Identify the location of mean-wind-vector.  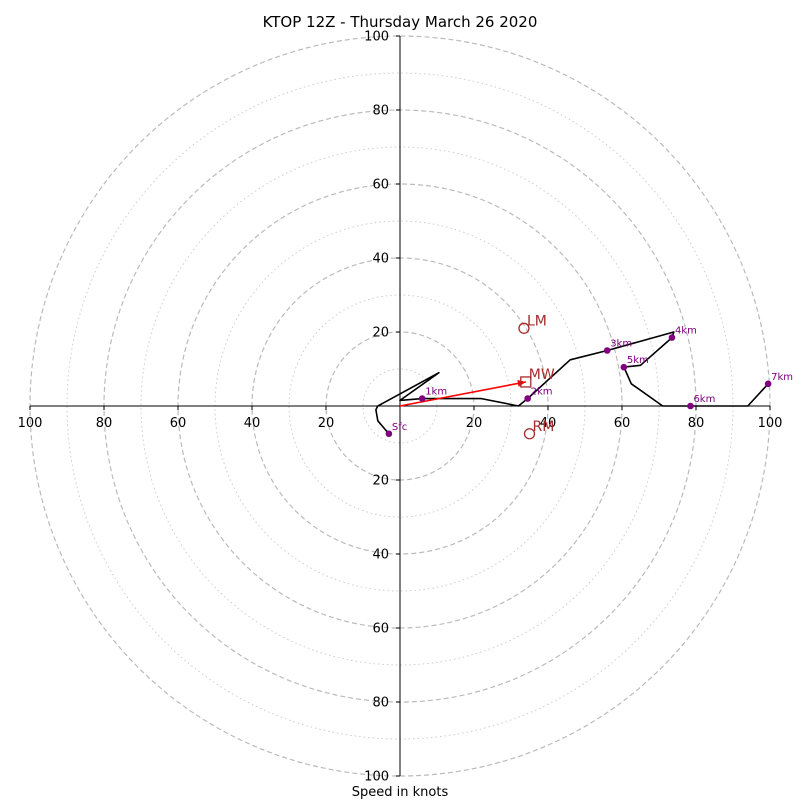
(462, 393).